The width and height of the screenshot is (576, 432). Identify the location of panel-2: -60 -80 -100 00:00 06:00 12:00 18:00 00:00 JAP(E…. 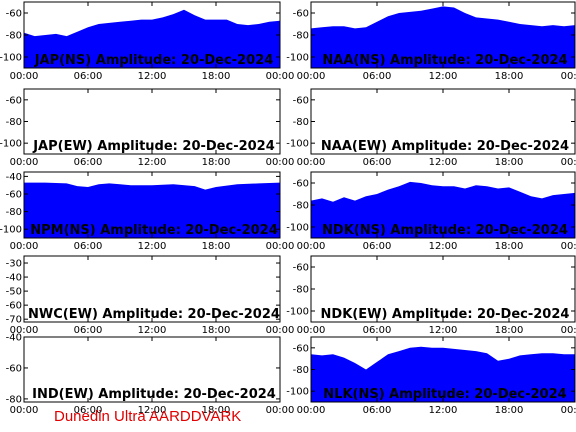
(147, 128).